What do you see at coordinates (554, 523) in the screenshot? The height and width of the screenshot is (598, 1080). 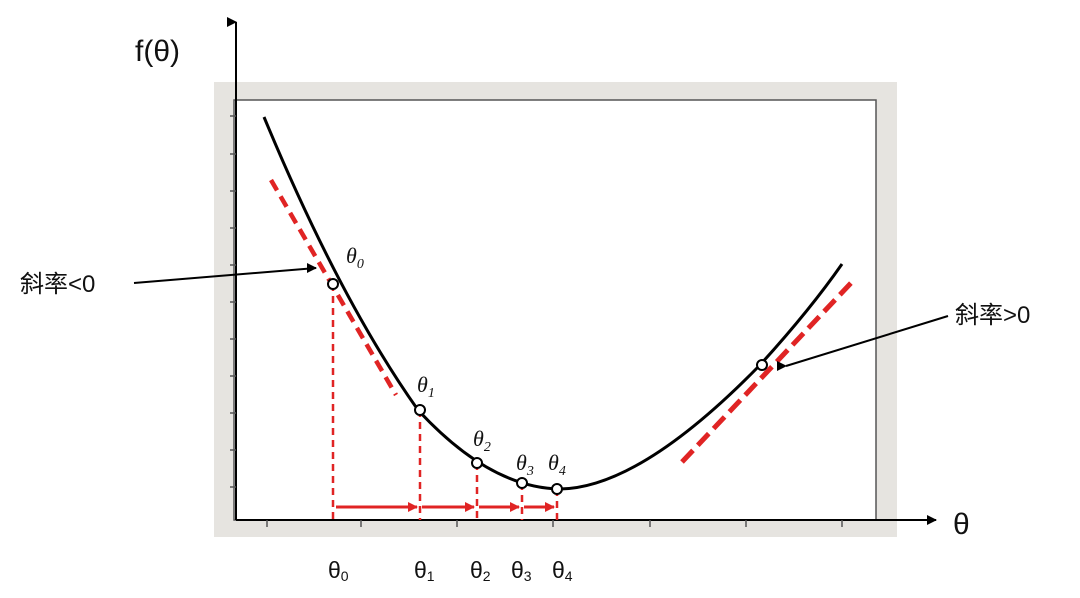 I see `x-ticks` at bounding box center [554, 523].